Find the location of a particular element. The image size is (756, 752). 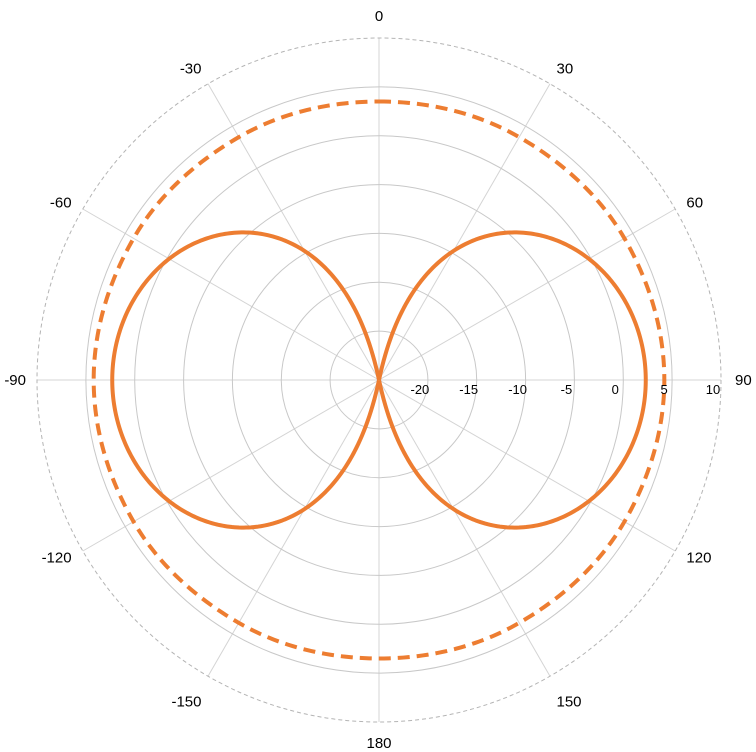

angle-tick-label: 120 is located at coordinates (698, 558).